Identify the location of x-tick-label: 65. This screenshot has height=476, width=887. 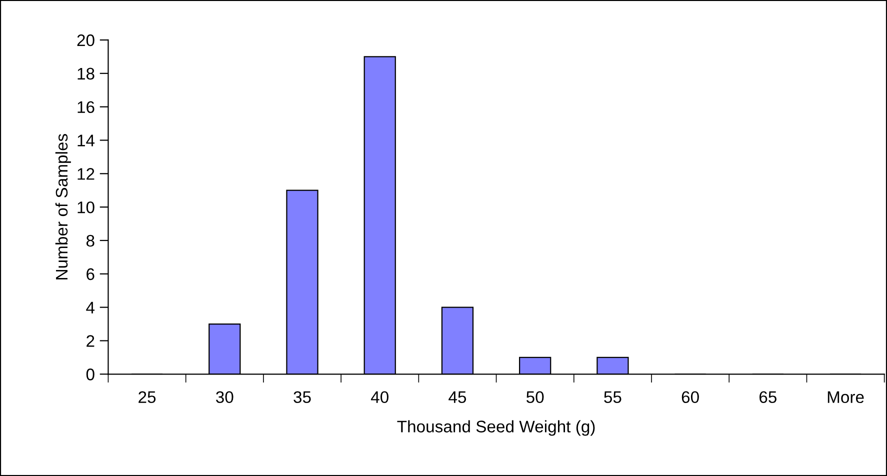
(768, 397).